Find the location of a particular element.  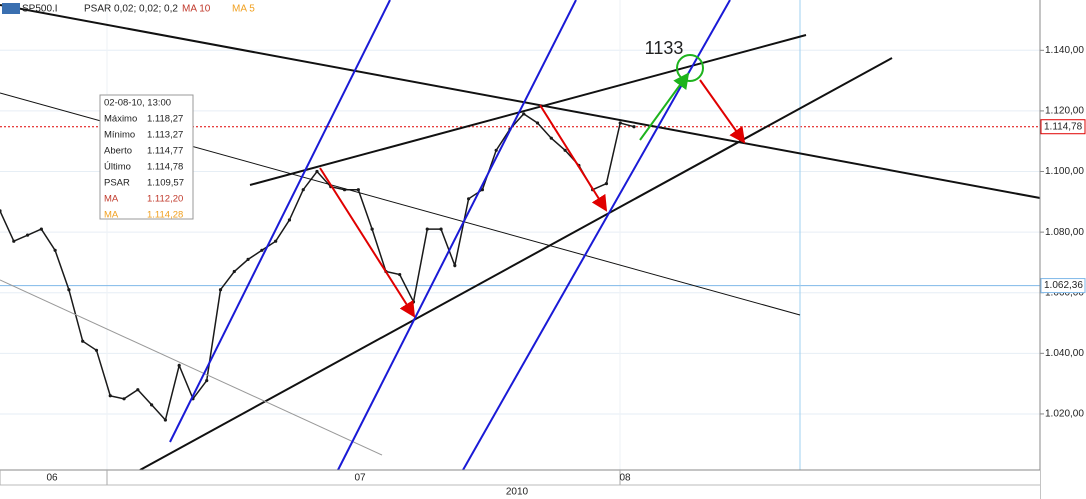

y-tick-label: 1.020,00 is located at coordinates (1064, 414).